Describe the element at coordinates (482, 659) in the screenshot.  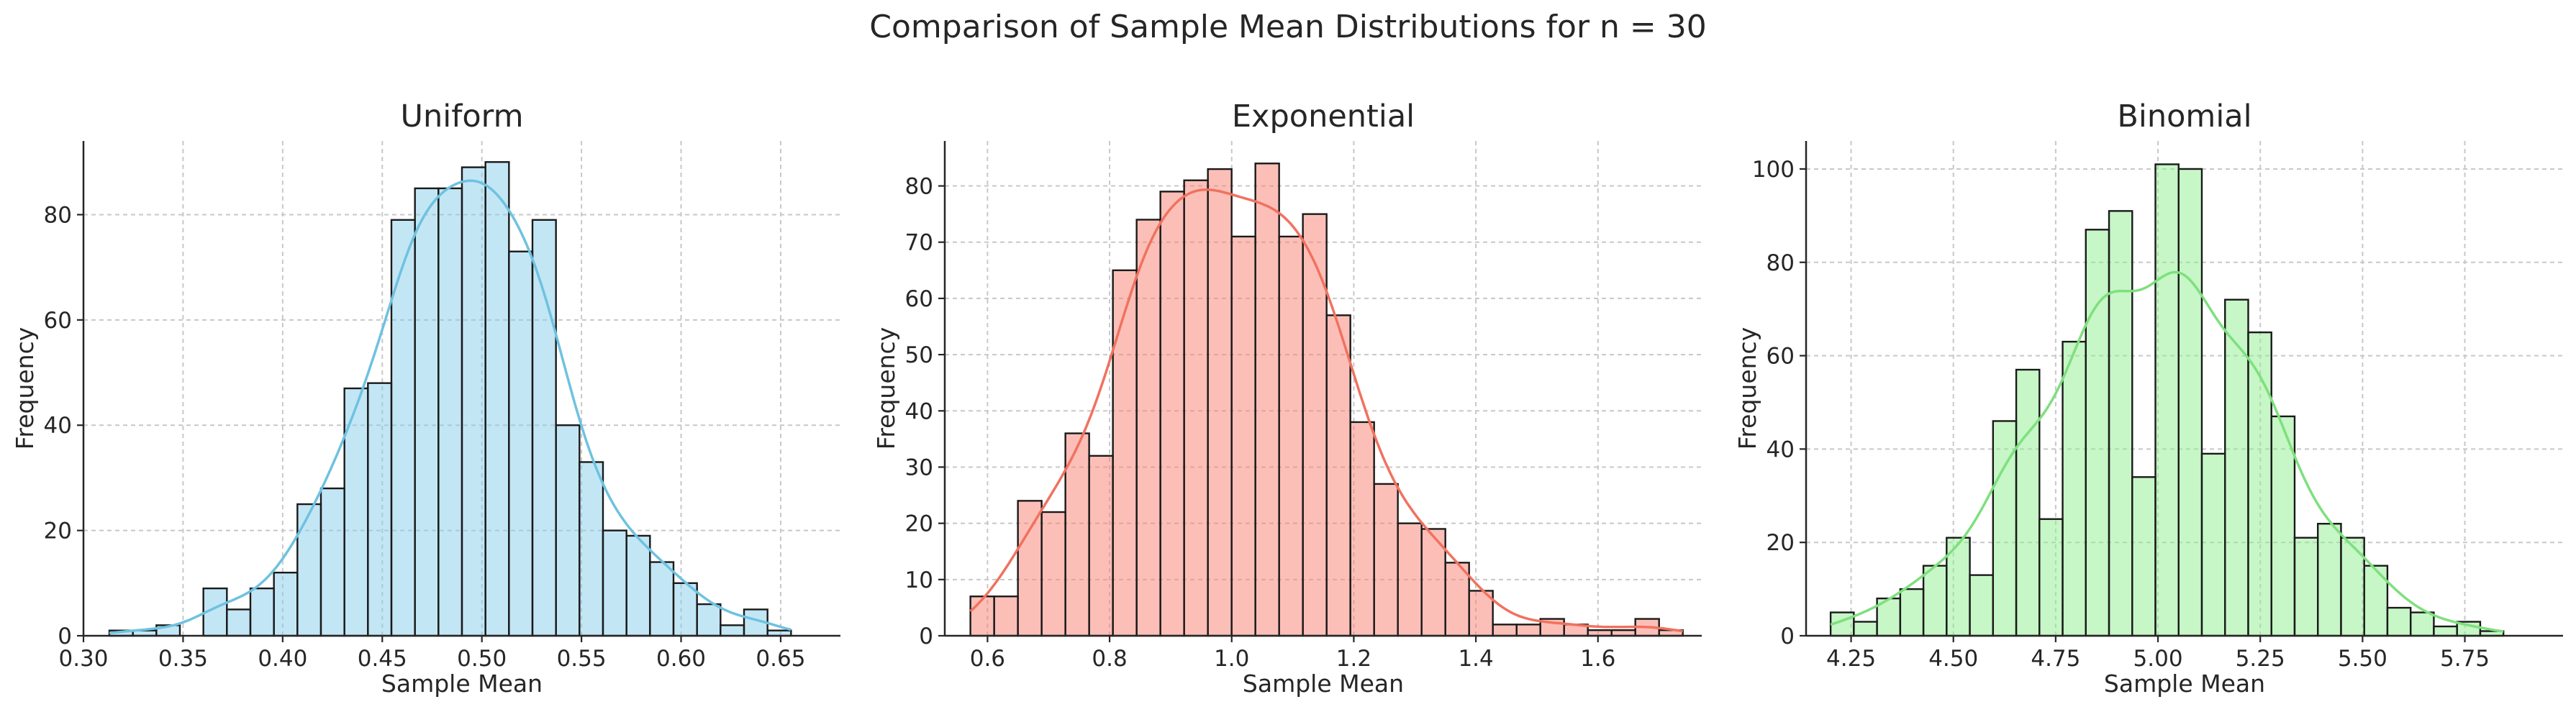
I see `uniform-xtick-label: 0.50` at that location.